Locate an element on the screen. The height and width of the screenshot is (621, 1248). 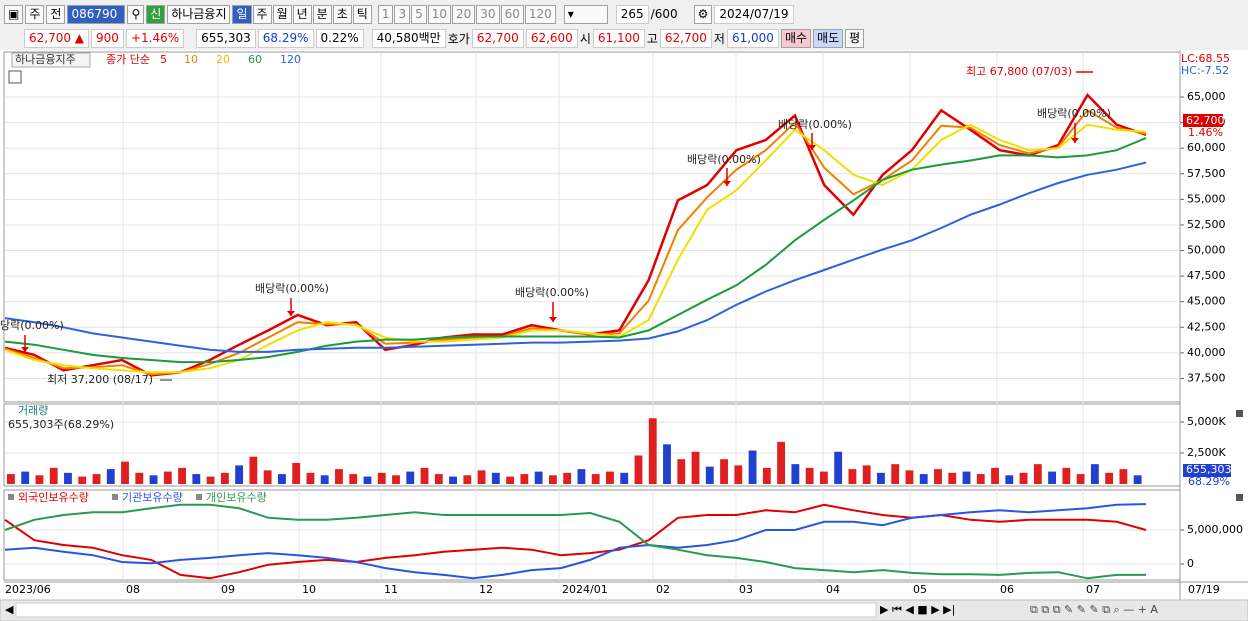
legend-entry: 기관보유수량 is located at coordinates (152, 497).